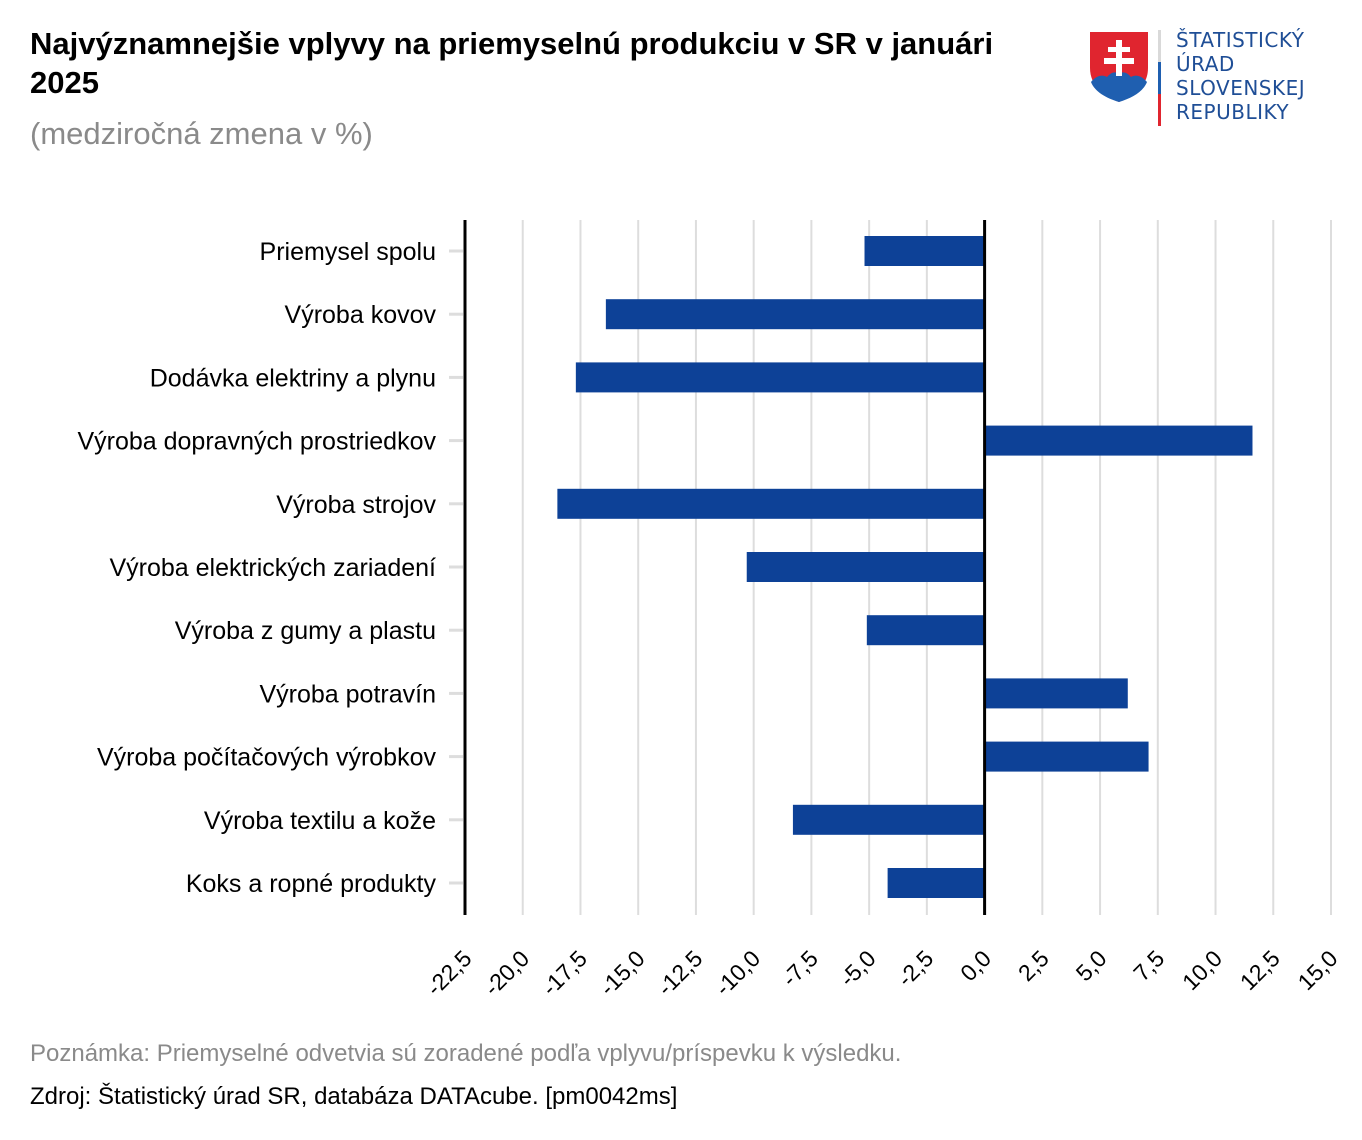 The width and height of the screenshot is (1362, 1140). Describe the element at coordinates (1091, 965) in the screenshot. I see `x-tick-label: 5,0` at that location.